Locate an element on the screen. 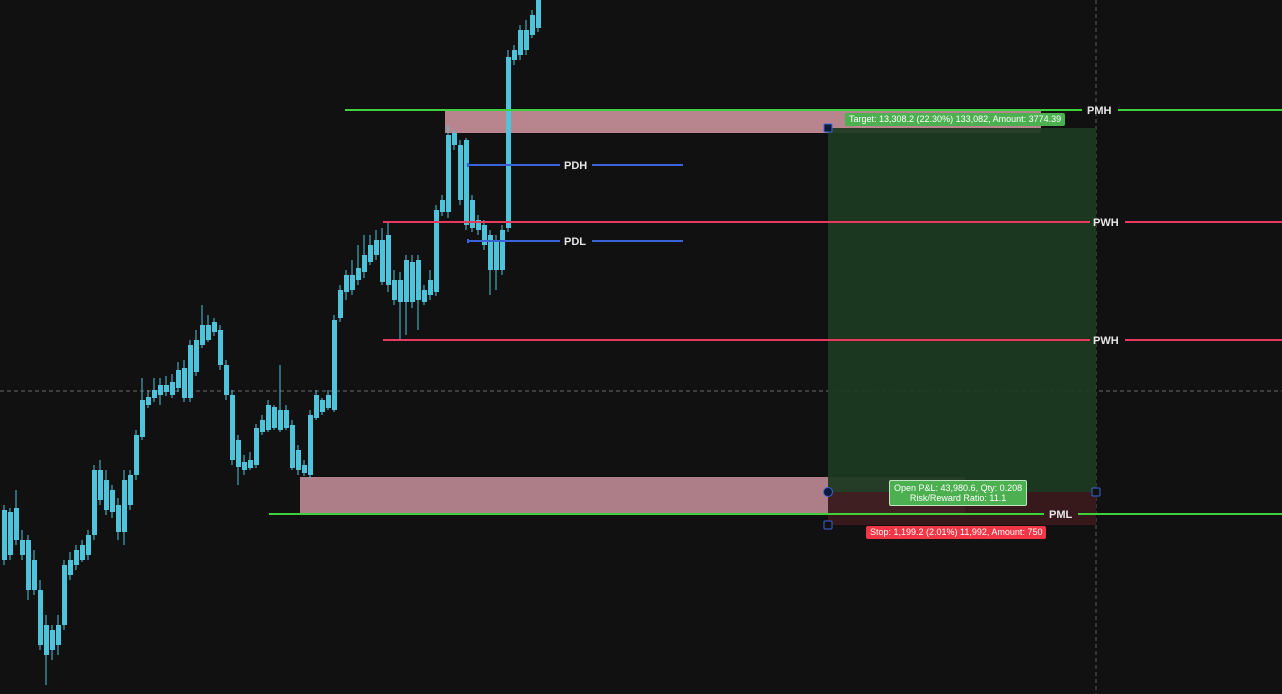  pnl-line: Open P&L: 43,980.6, Qty: 0.208 is located at coordinates (958, 488).